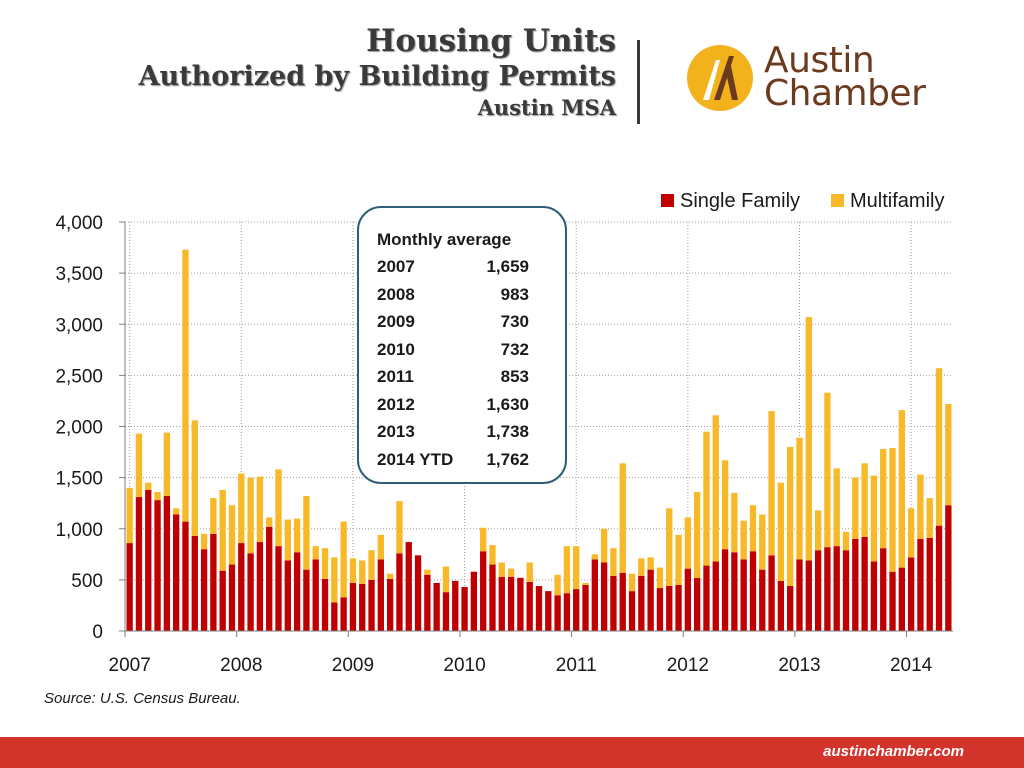 This screenshot has width=1024, height=768. Describe the element at coordinates (893, 751) in the screenshot. I see `footer-url: austinchamber.com` at that location.